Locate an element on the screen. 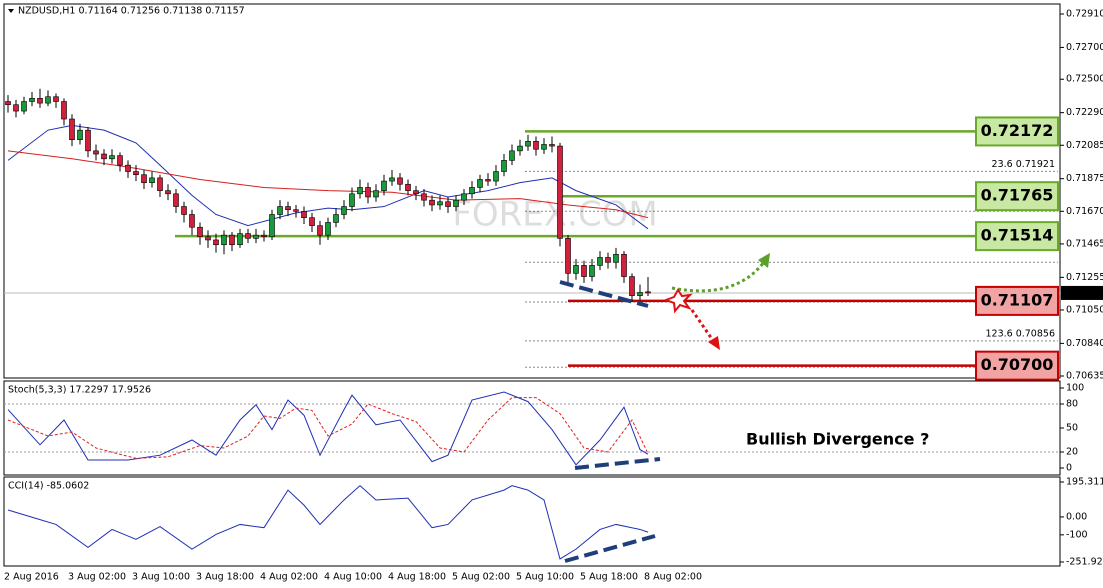  y-tick-label: 0.72290 is located at coordinates (1084, 112).